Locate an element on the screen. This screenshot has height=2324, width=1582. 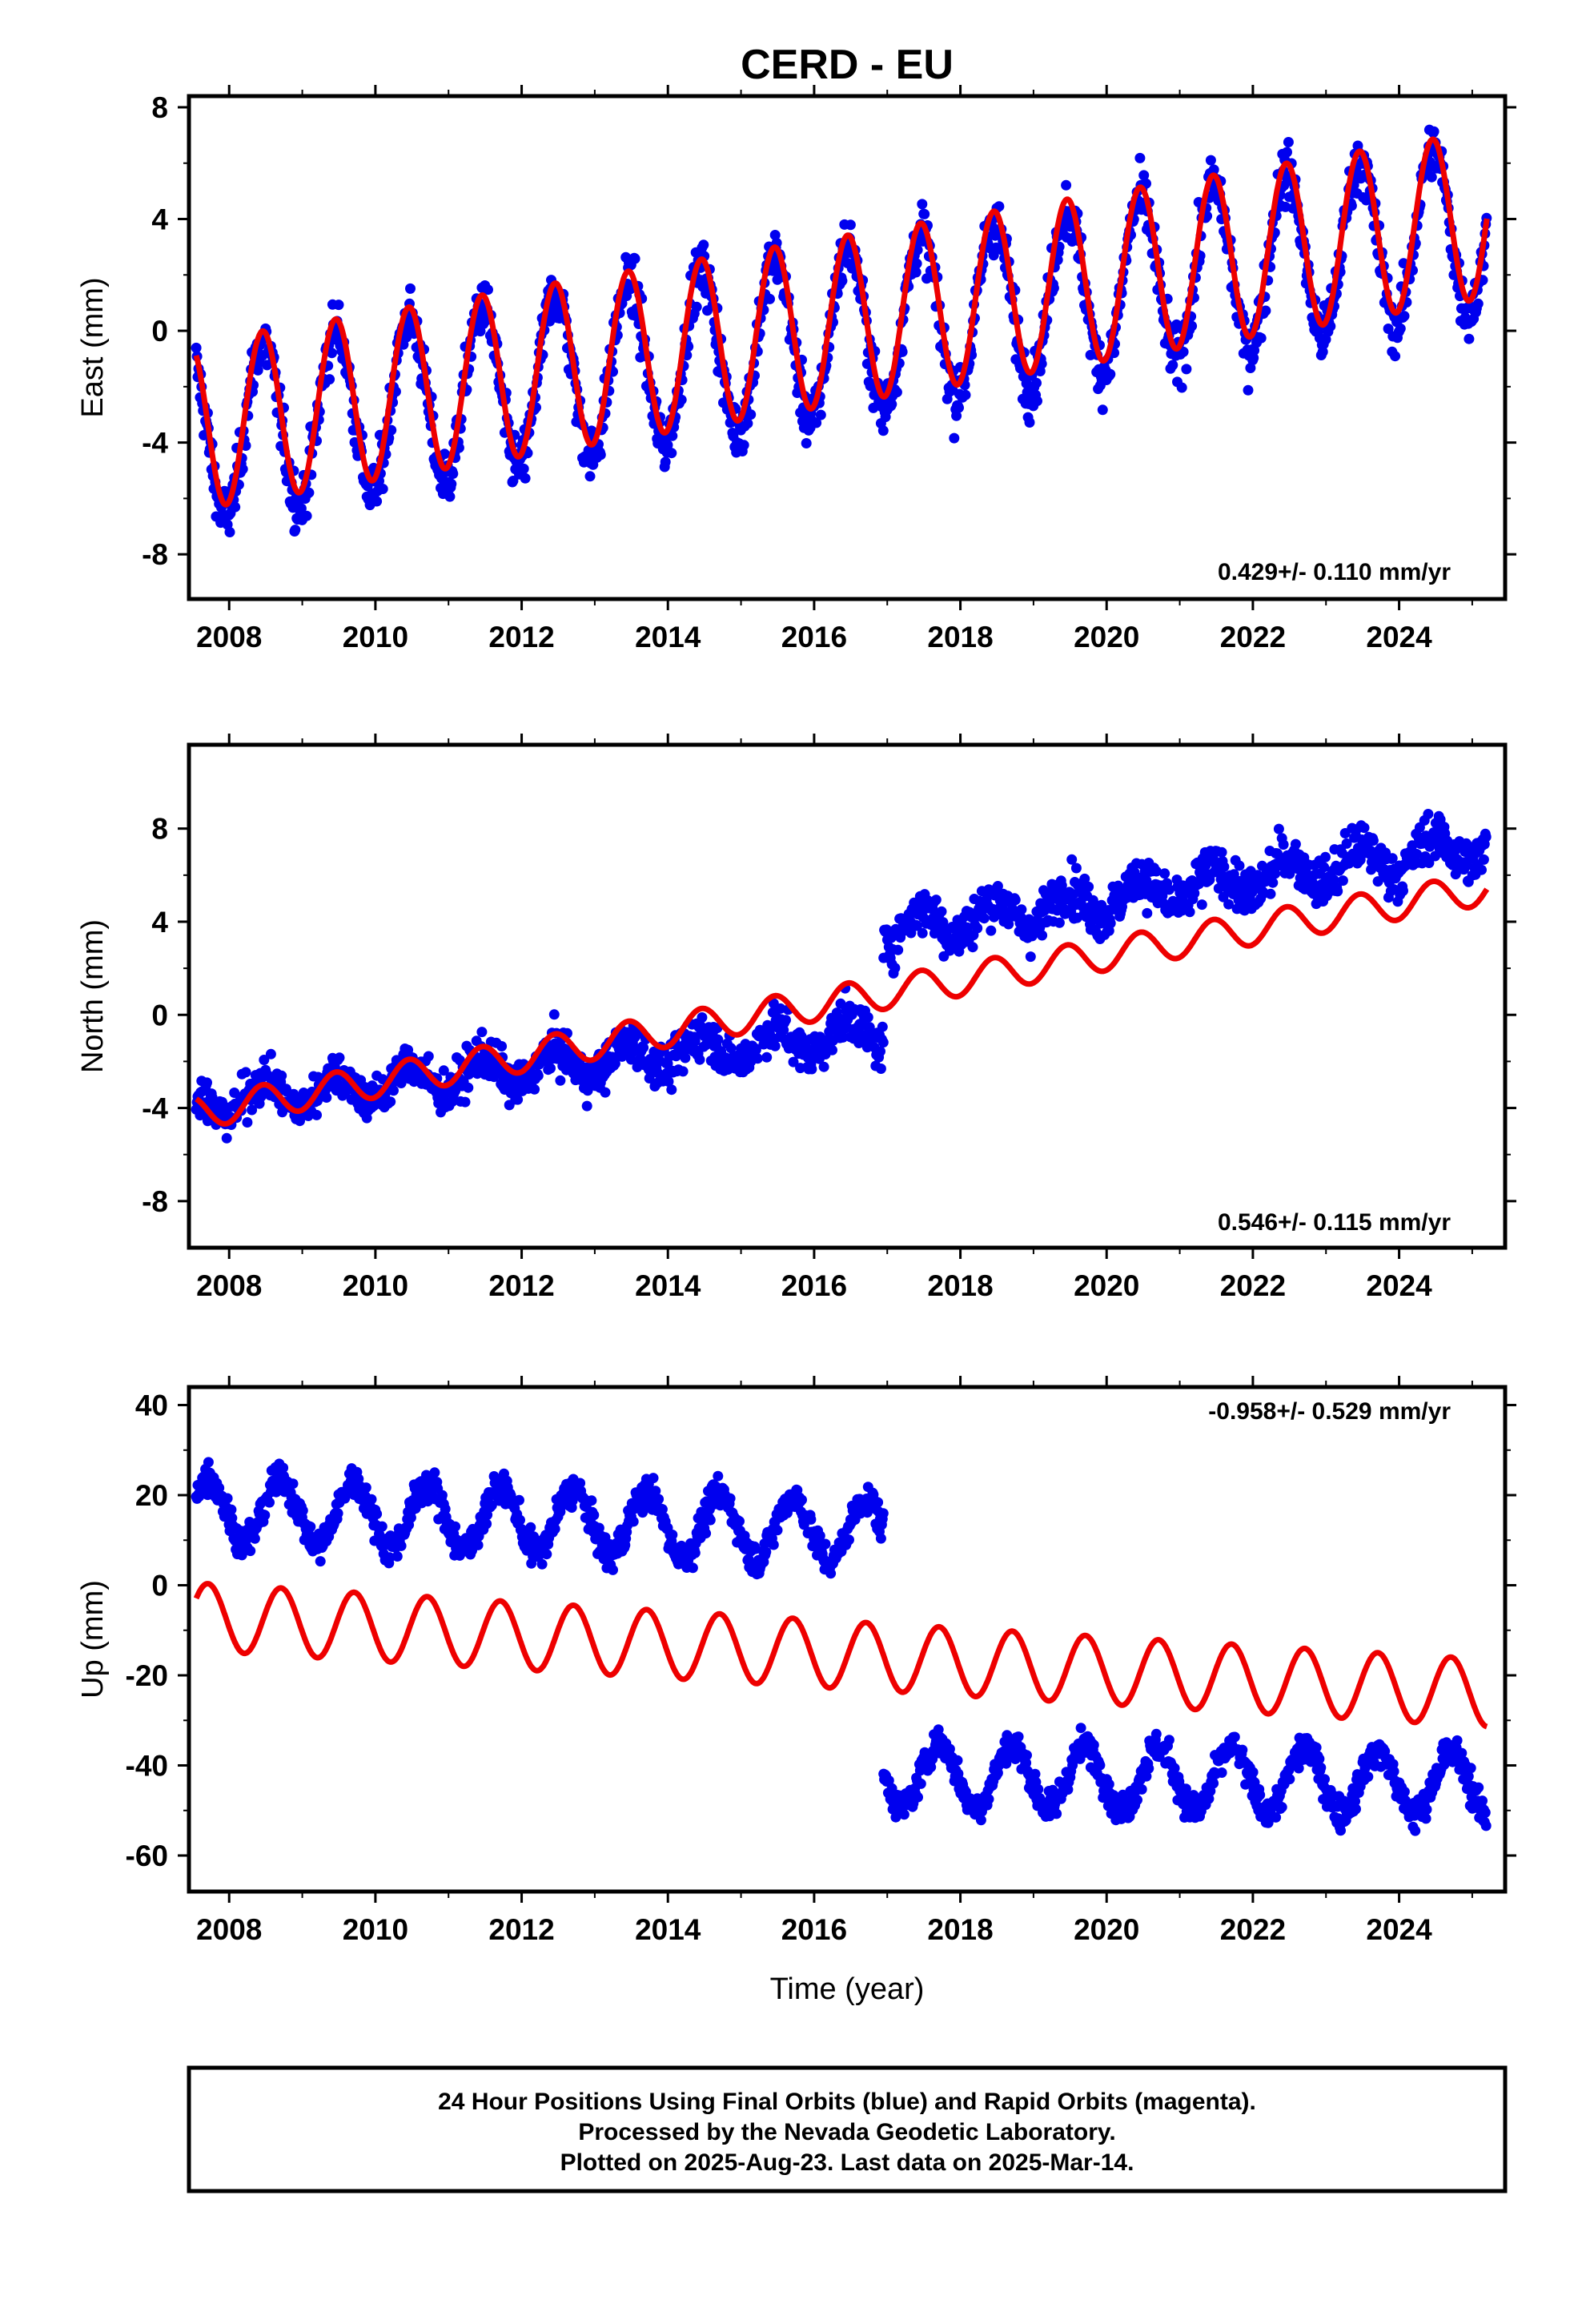
east-y-tick-label: 4 is located at coordinates (159, 219).